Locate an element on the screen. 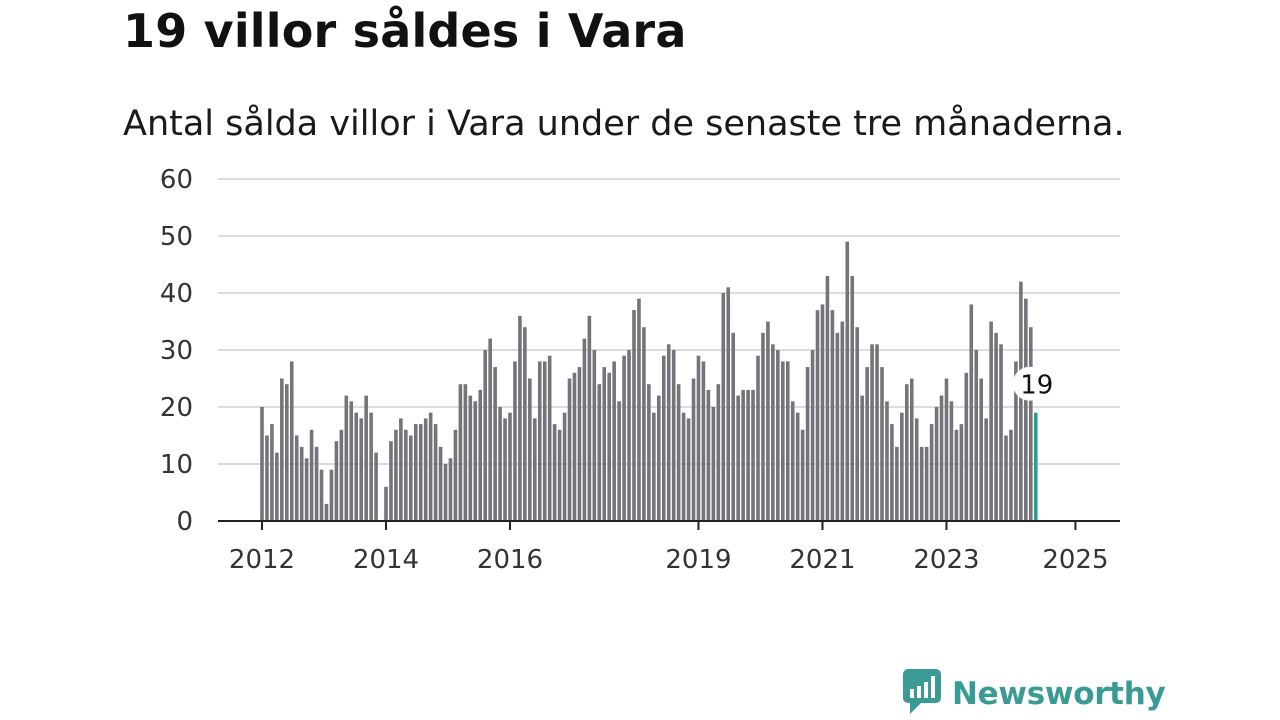  x-tick-label: 2016 is located at coordinates (510, 560).